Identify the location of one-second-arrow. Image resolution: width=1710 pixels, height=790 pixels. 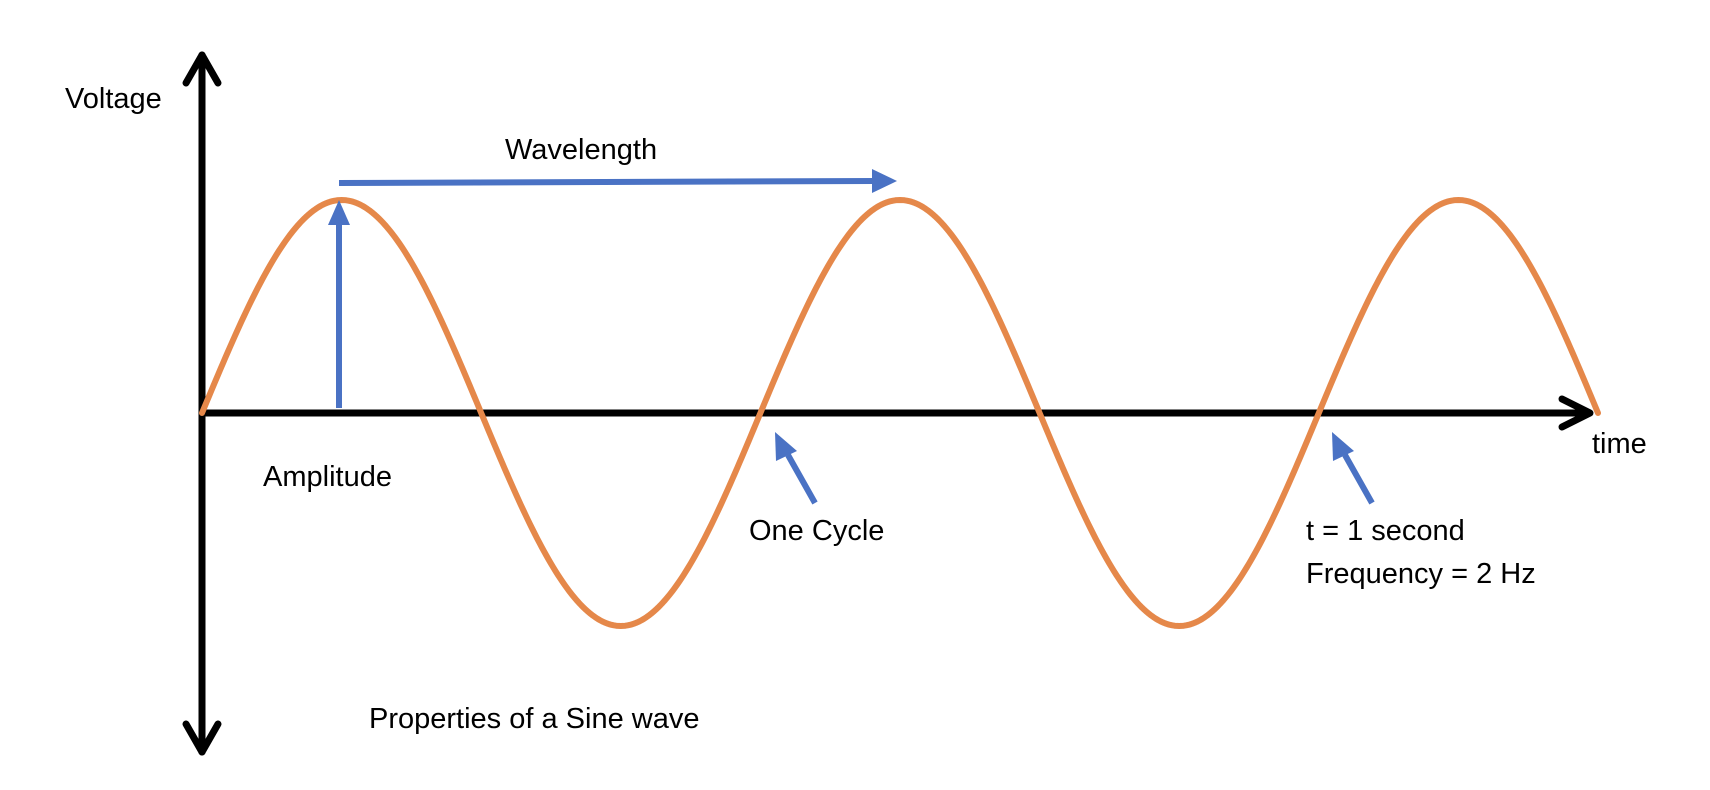
(1353, 468).